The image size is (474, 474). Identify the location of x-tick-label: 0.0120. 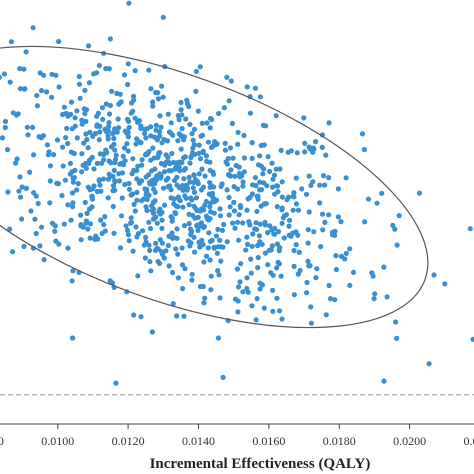
(128, 441).